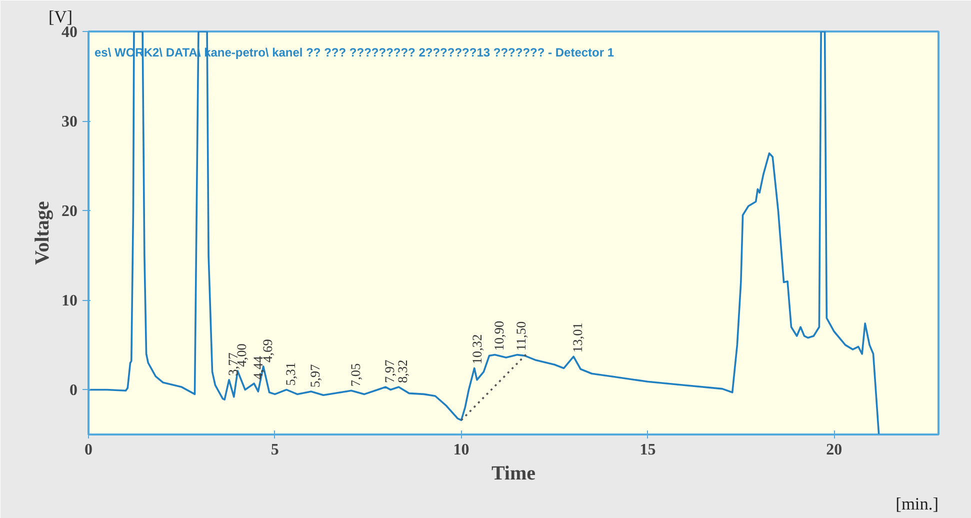 The image size is (971, 518). I want to click on annotation: 5,97, so click(315, 376).